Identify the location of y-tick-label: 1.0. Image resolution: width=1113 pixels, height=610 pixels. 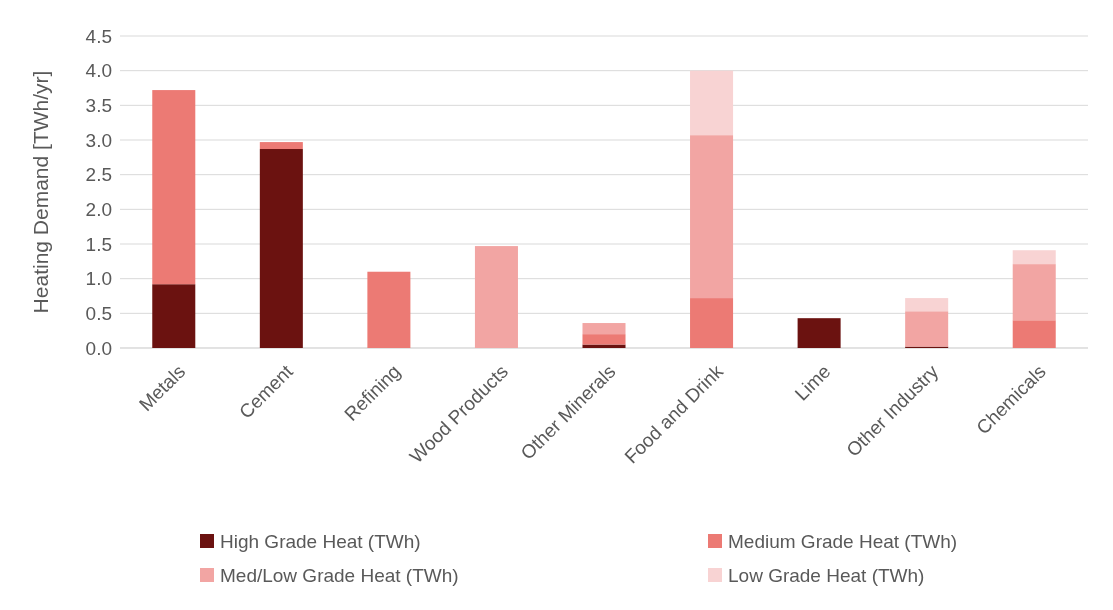
(98, 279).